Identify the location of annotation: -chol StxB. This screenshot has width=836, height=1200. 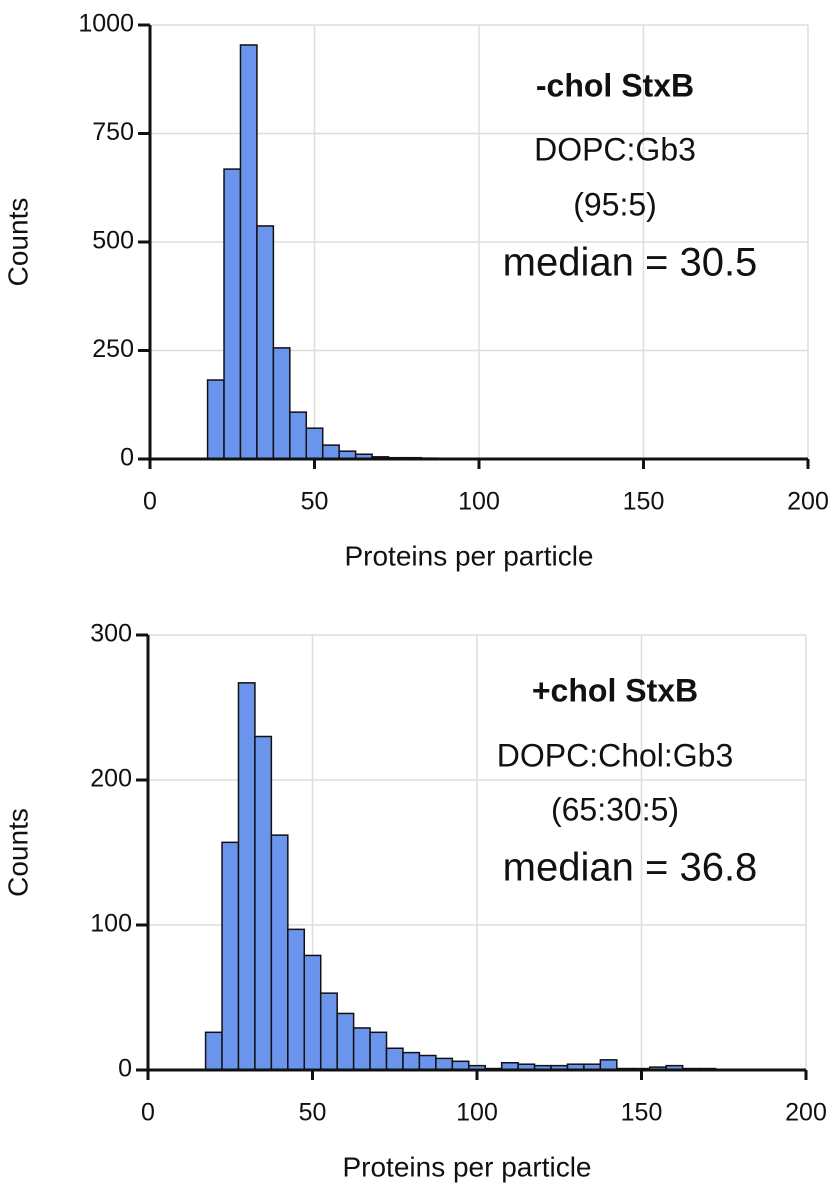
(615, 85).